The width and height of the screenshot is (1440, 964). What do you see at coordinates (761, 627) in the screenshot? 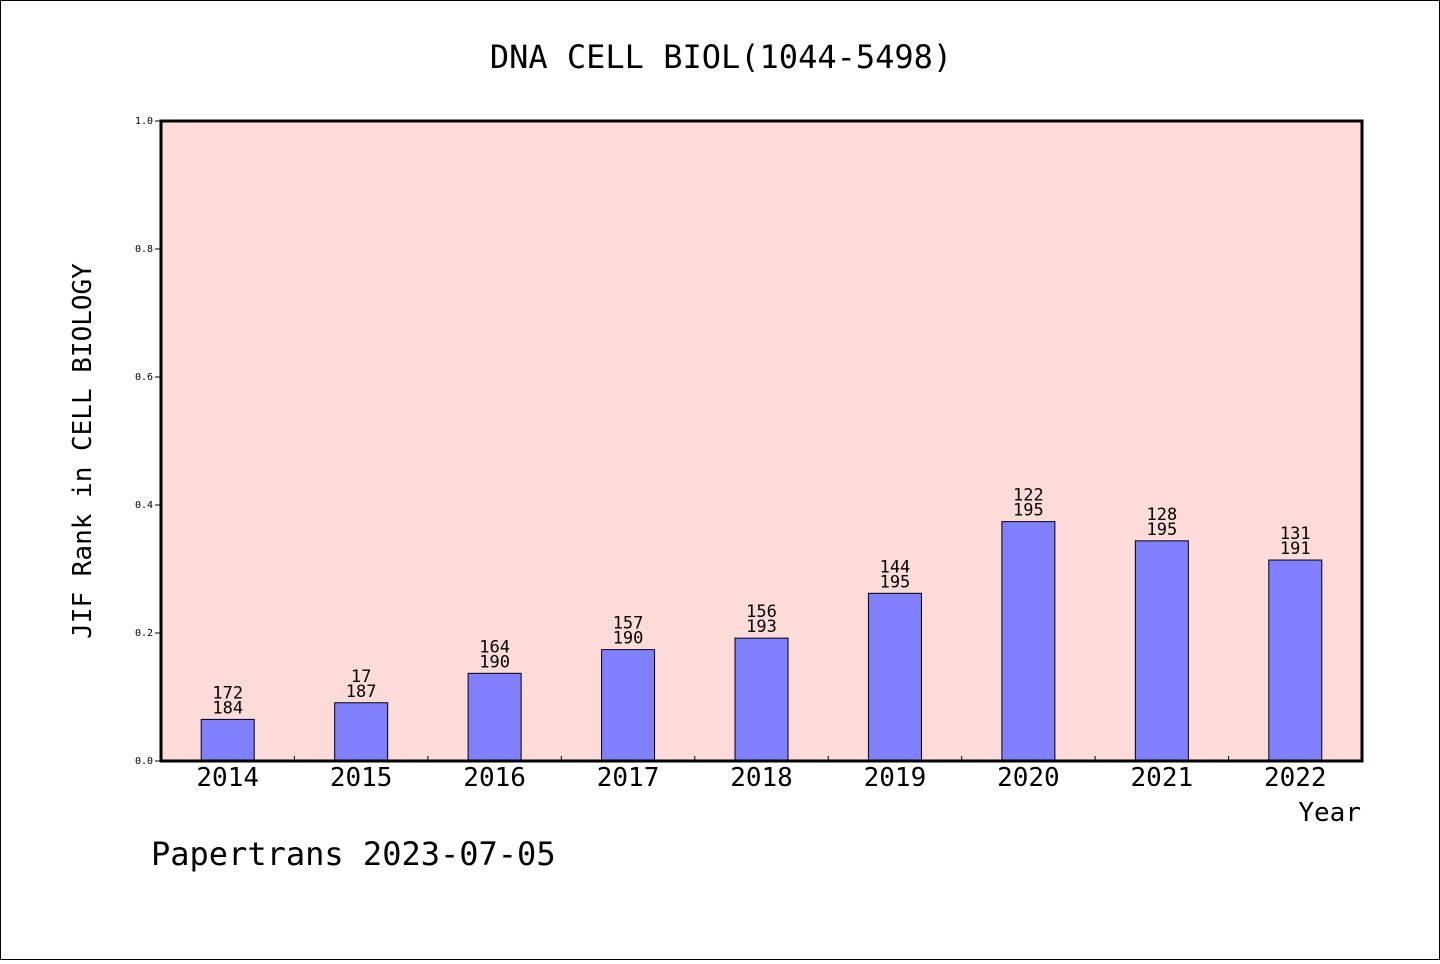
I see `bar-label-total: 193` at bounding box center [761, 627].